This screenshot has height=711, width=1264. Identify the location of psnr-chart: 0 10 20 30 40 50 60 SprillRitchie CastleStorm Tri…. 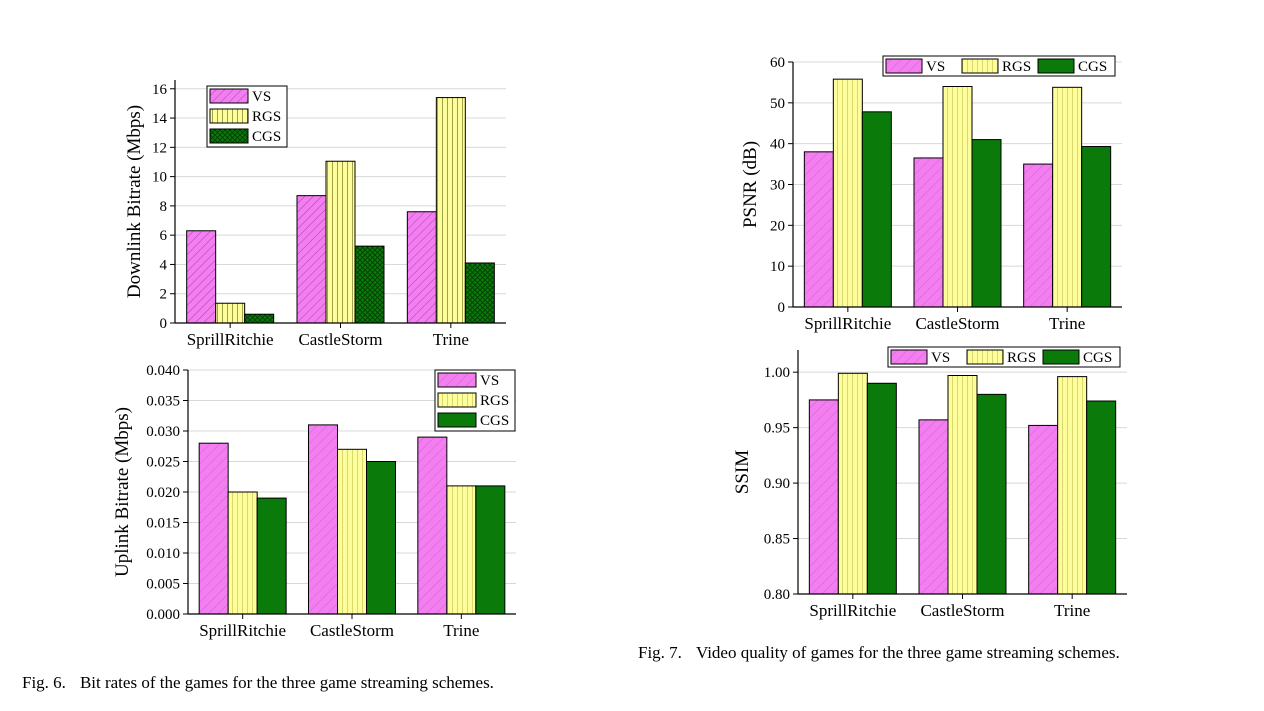
(931, 194).